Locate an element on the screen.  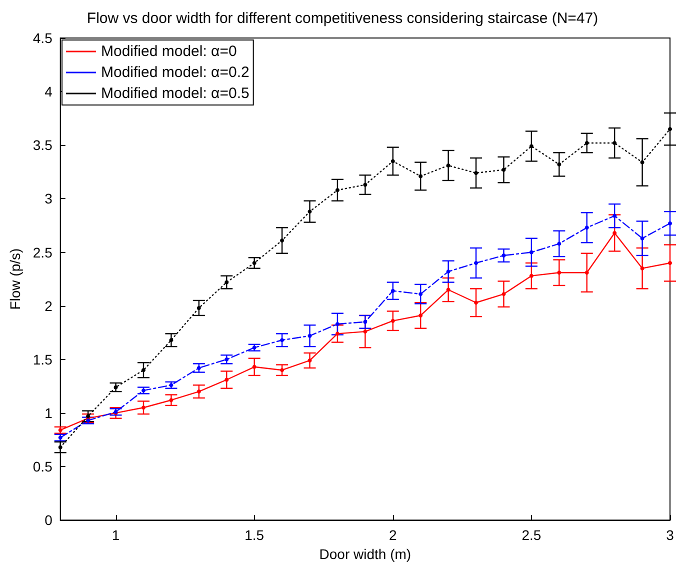
x-tick-label: 3 is located at coordinates (670, 535).